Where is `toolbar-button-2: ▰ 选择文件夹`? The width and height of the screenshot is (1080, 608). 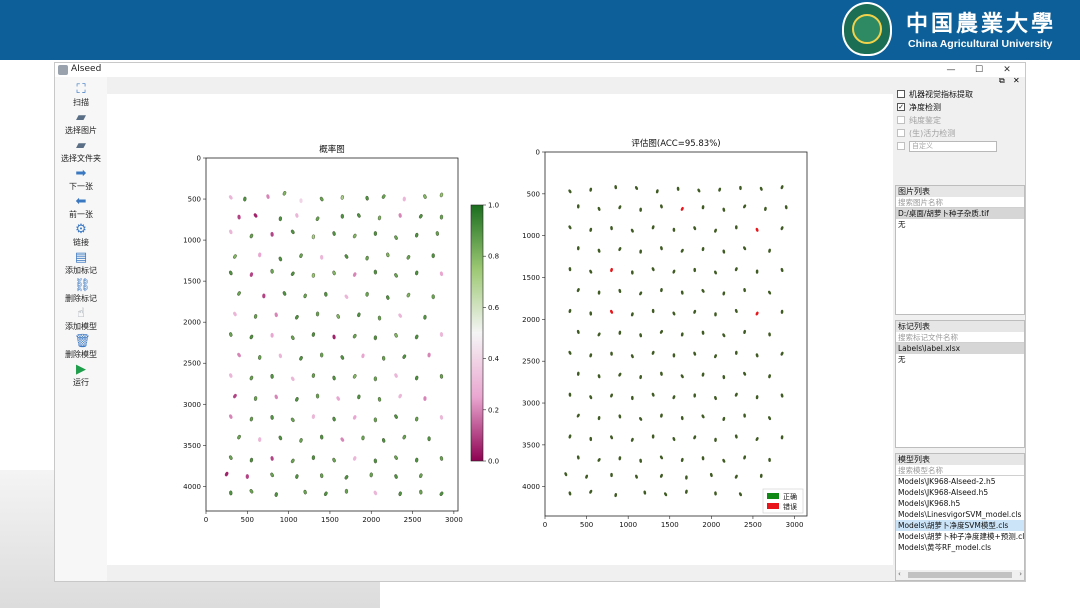 toolbar-button-2: ▰ 选择文件夹 is located at coordinates (81, 153).